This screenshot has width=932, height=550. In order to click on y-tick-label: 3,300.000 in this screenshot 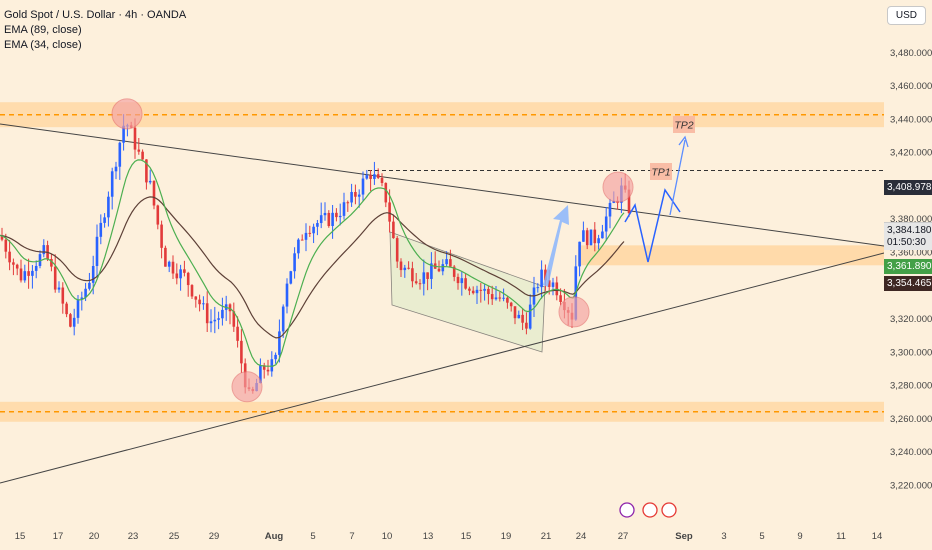, I will do `click(911, 352)`.